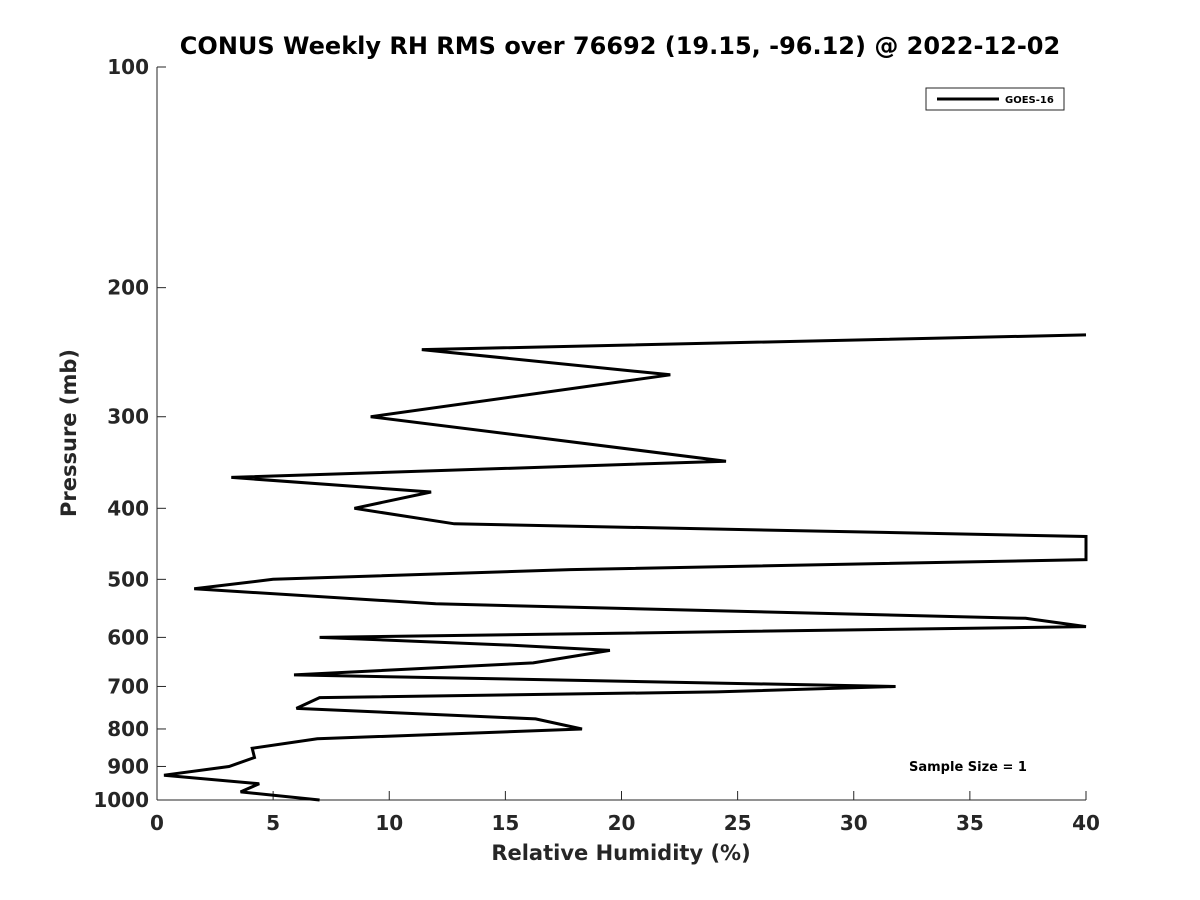 This screenshot has width=1200, height=900. I want to click on legend-label-goes-16: GOES-16, so click(1029, 100).